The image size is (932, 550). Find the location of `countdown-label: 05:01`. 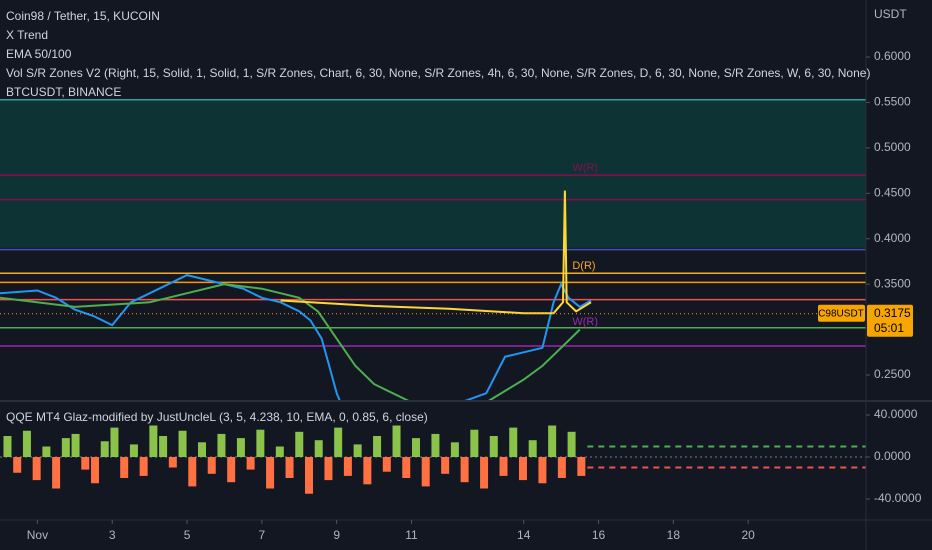

countdown-label: 05:01 is located at coordinates (889, 328).